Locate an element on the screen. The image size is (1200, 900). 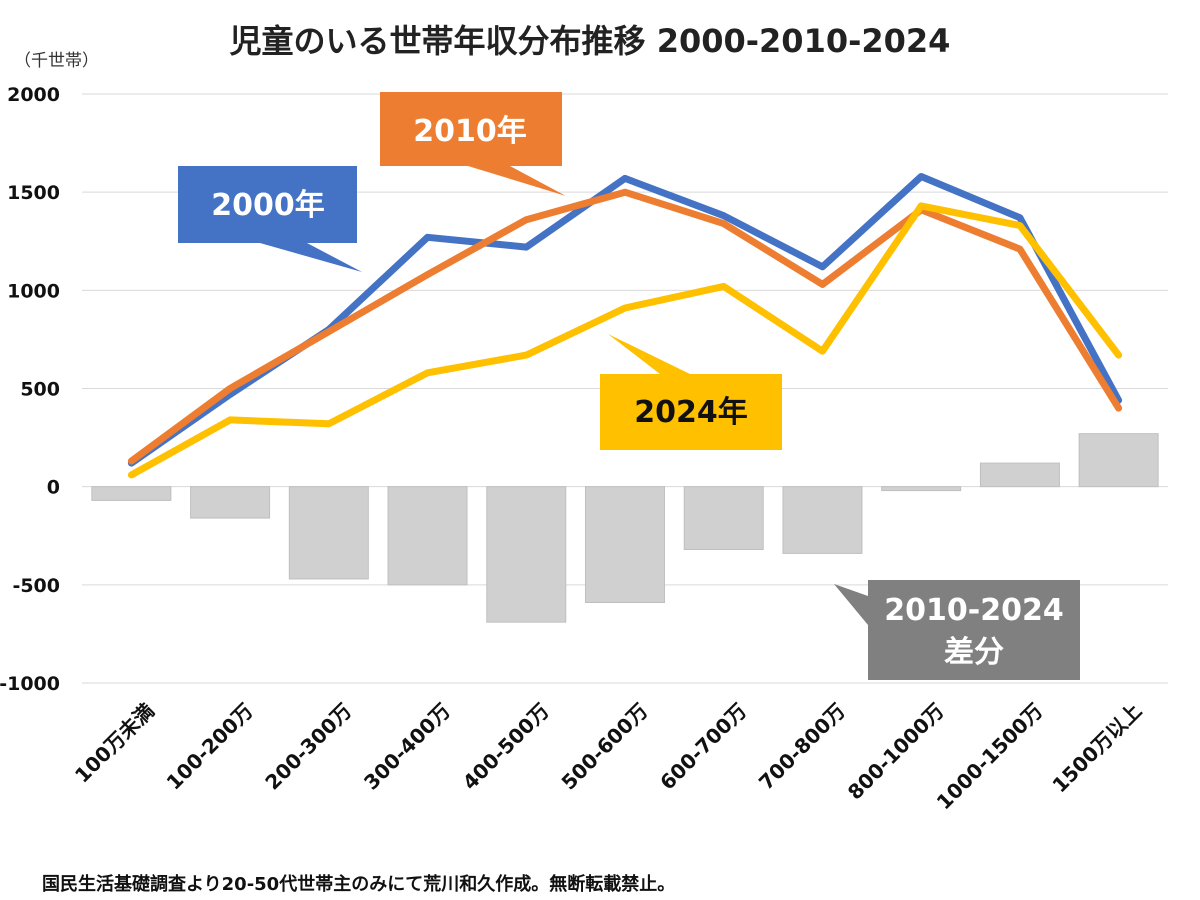
callout-2010-box is located at coordinates (473, 144).